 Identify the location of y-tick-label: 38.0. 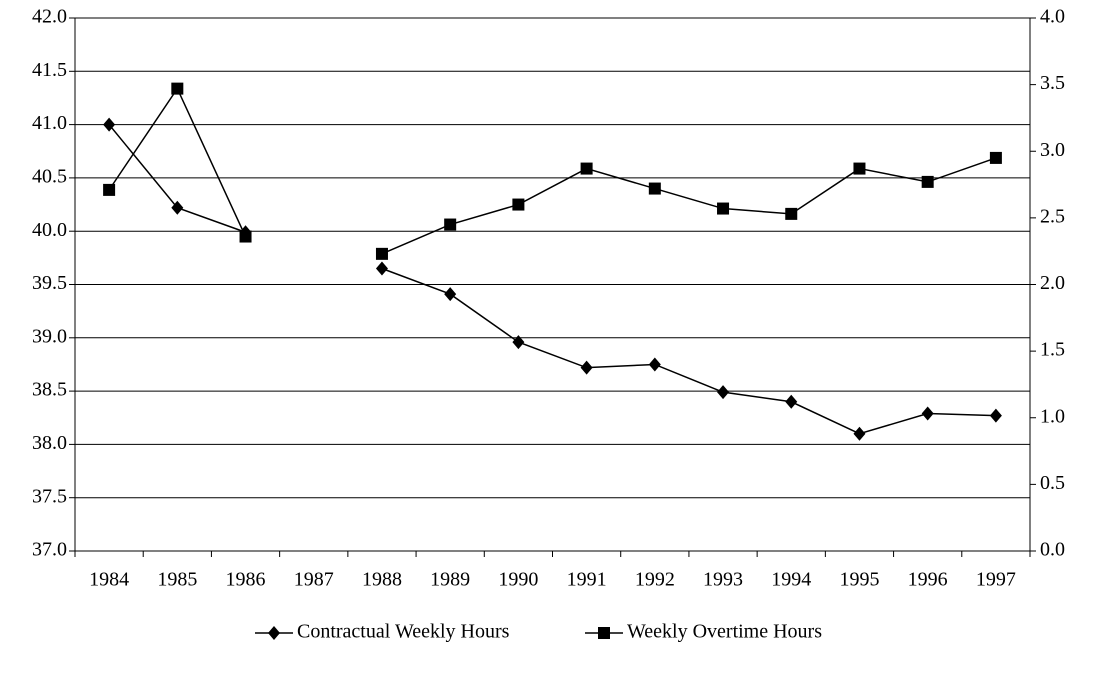
(49, 443).